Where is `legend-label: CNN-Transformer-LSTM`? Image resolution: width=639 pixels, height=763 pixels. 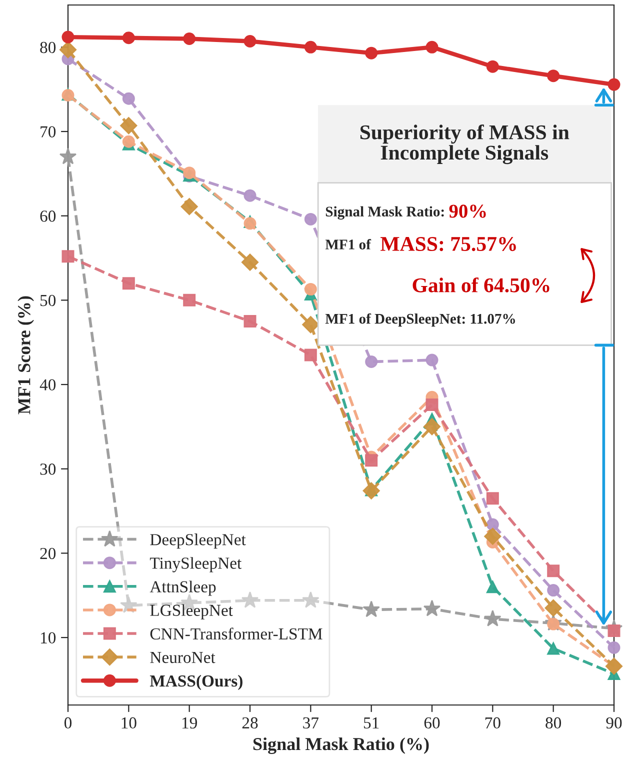 legend-label: CNN-Transformer-LSTM is located at coordinates (236, 634).